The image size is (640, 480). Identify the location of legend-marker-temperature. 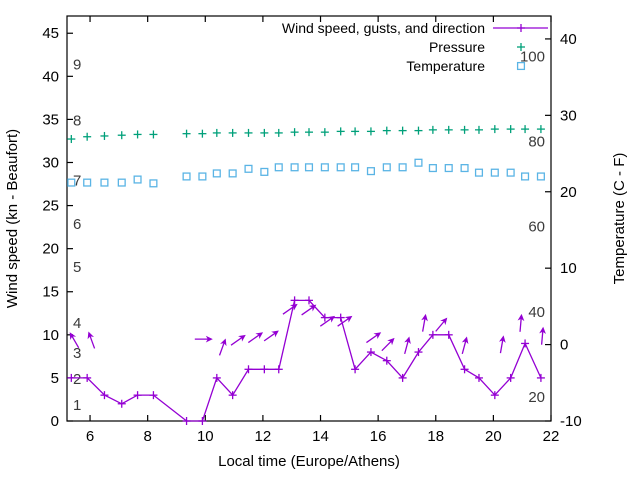
(521, 66).